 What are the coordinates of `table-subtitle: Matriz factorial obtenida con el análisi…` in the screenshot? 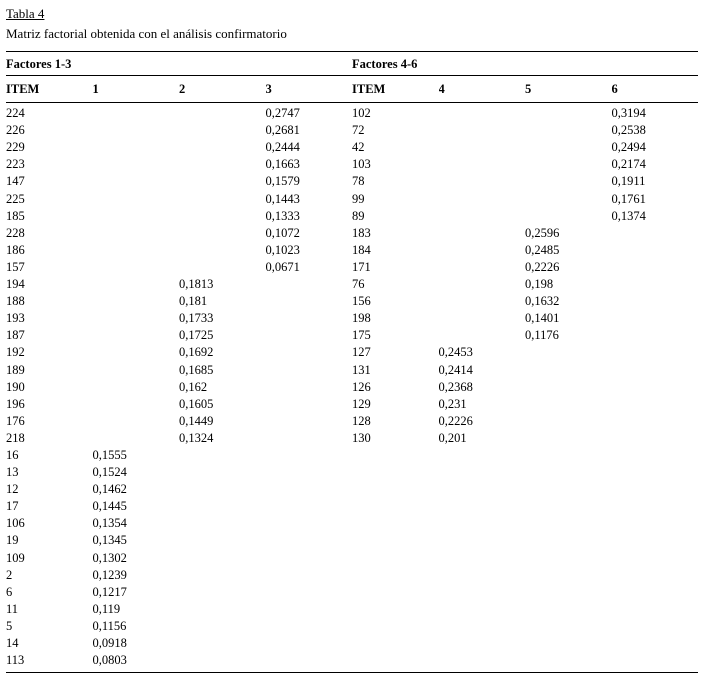 It's located at (146, 33).